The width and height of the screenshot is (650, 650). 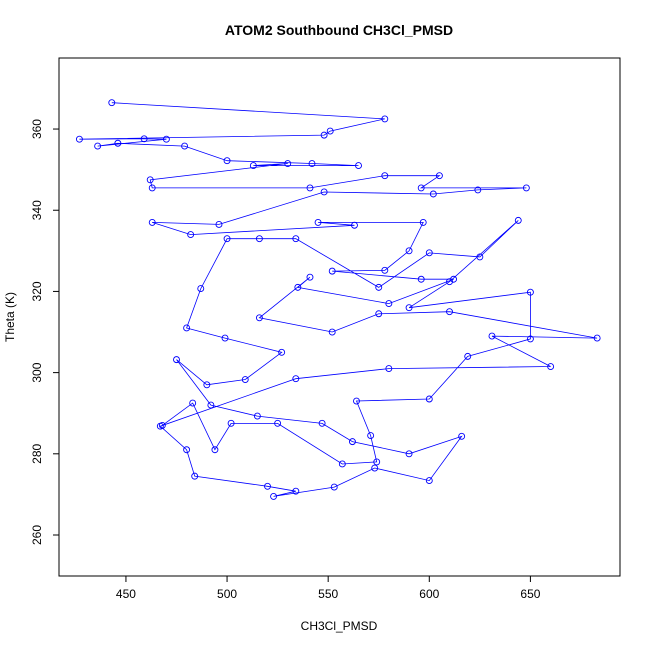 What do you see at coordinates (339, 626) in the screenshot?
I see `x-axis-label: CH3Cl_PMSD` at bounding box center [339, 626].